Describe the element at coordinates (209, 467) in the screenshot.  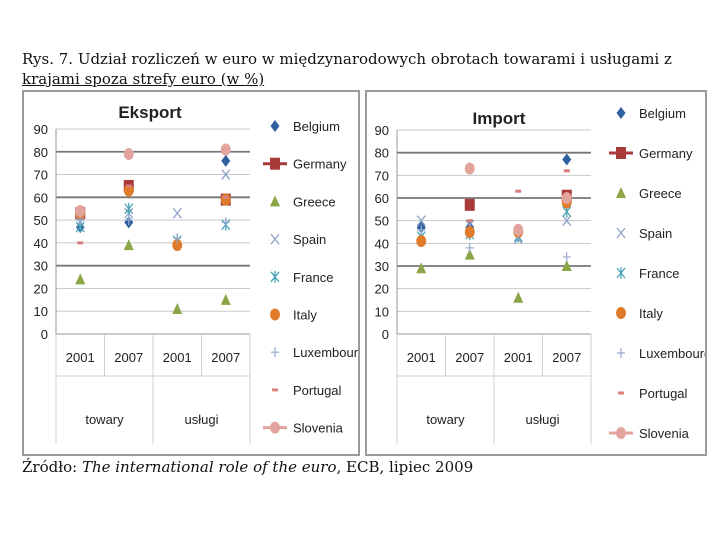
I see `source-title: The international role of the euro` at that location.